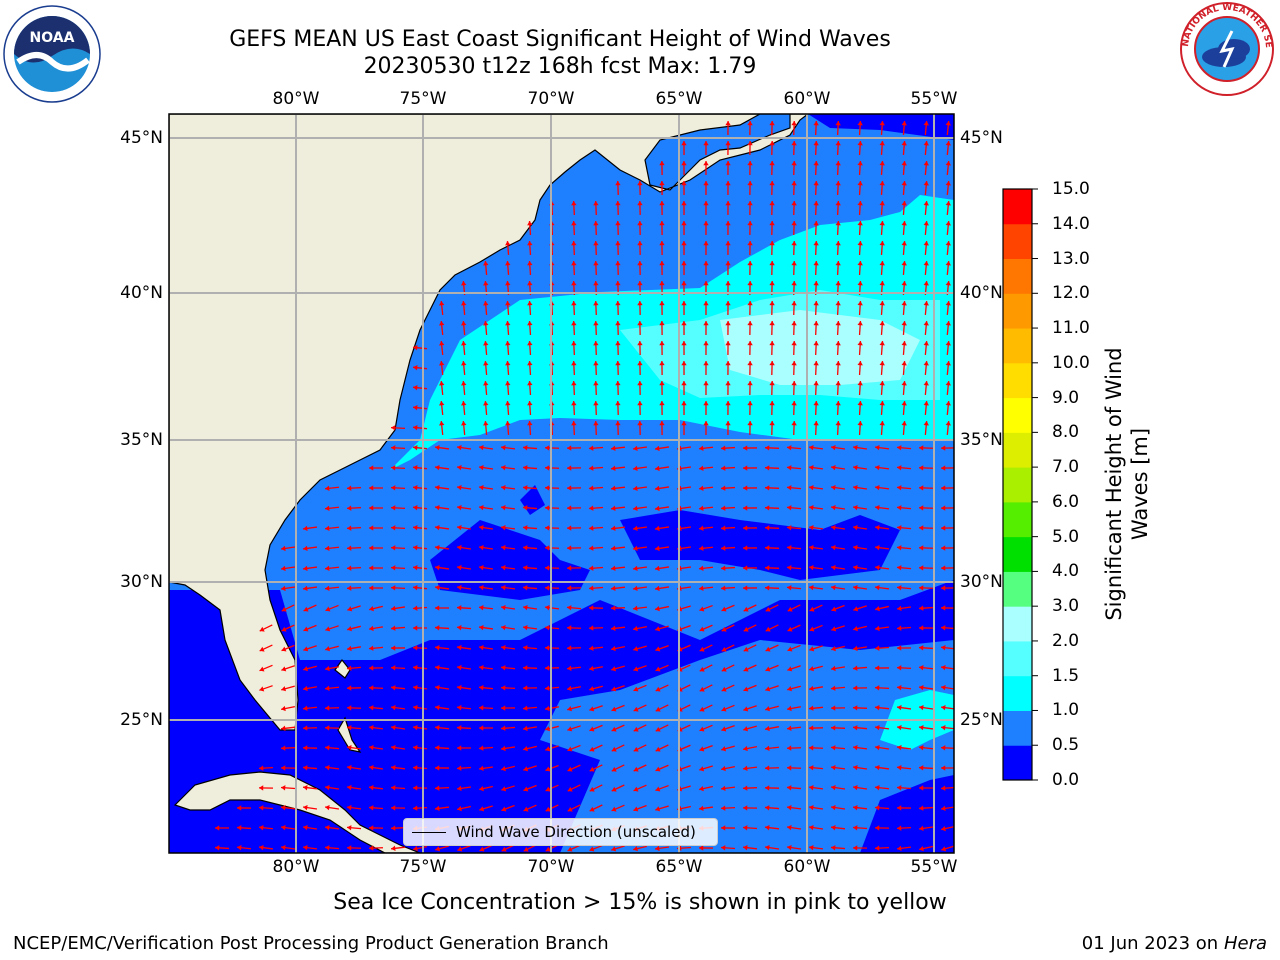  I want to click on colorbar-tick-label: 0.5, so click(1066, 745).